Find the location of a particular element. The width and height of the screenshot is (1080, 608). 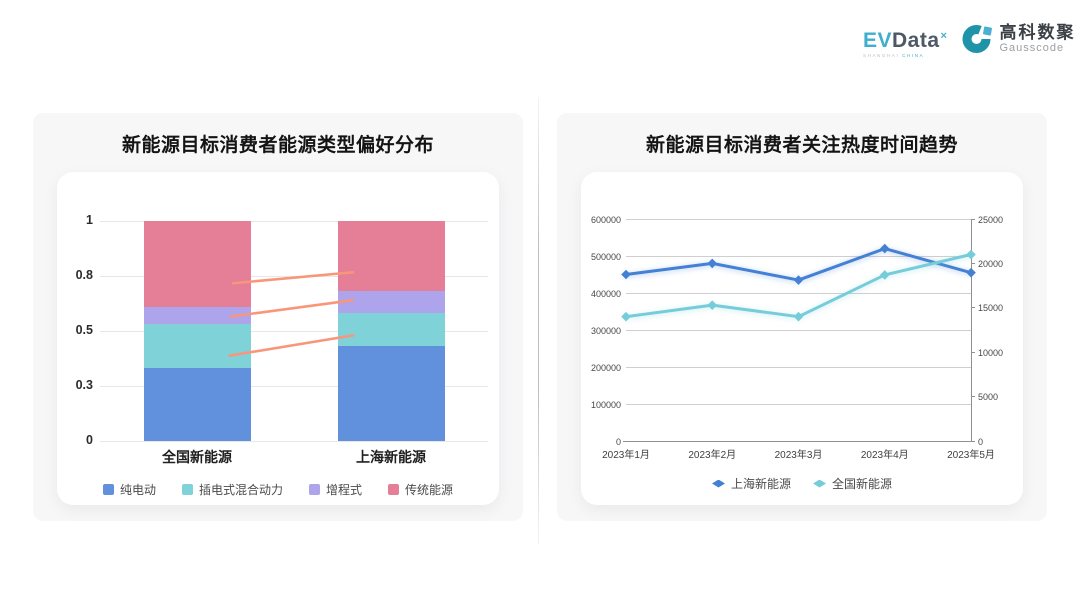

x-axis-label: 2023年5月 is located at coordinates (971, 455).